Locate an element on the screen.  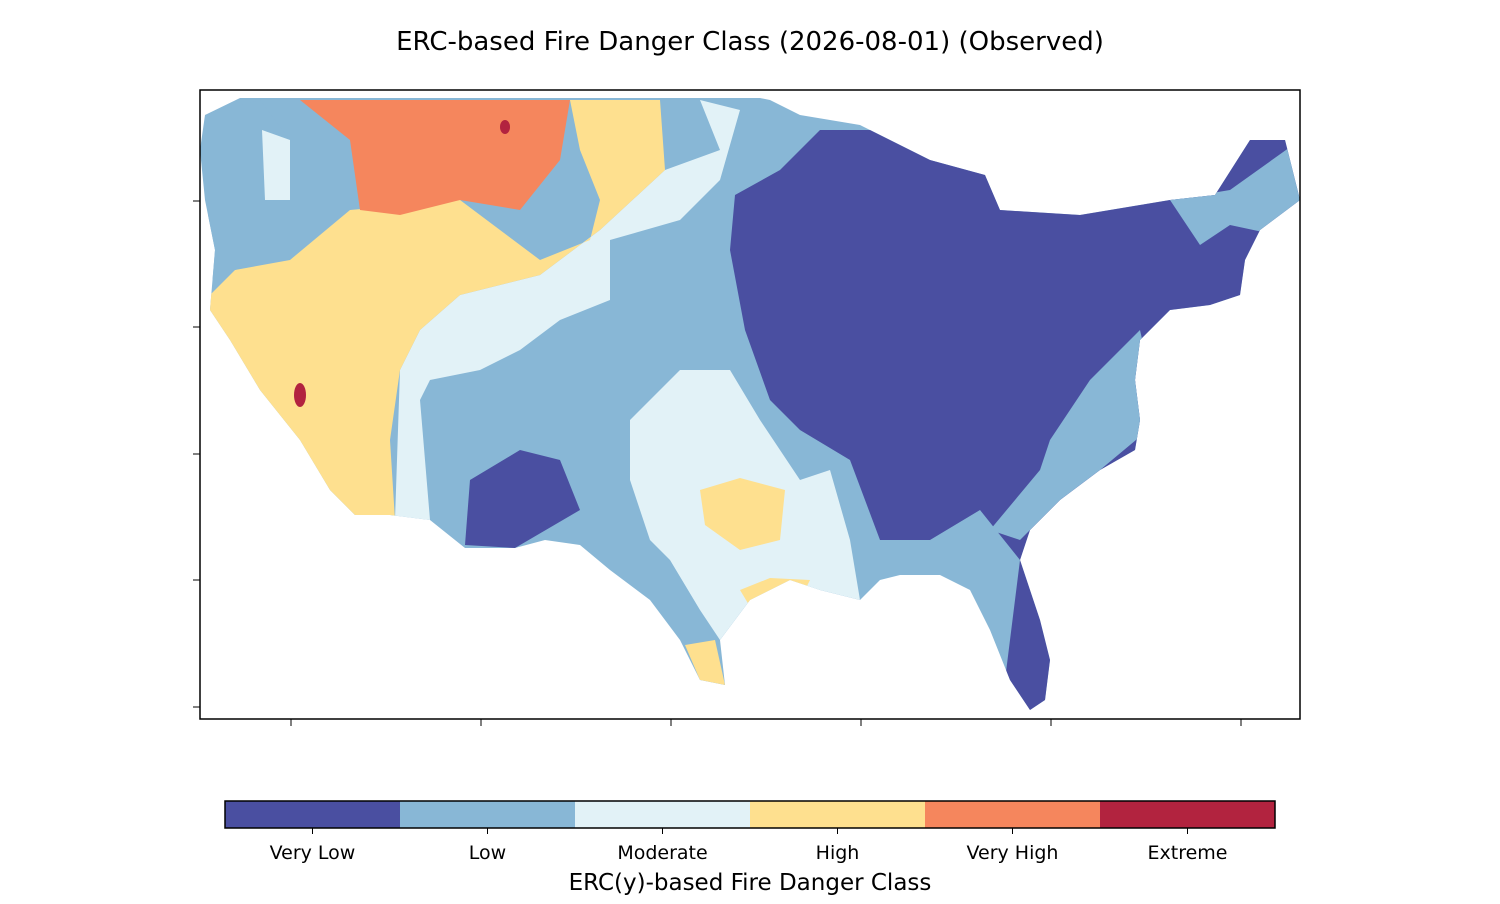
colorbar: Very Low Low Moderate High Very High Extreme is located at coordinates (750, 832).